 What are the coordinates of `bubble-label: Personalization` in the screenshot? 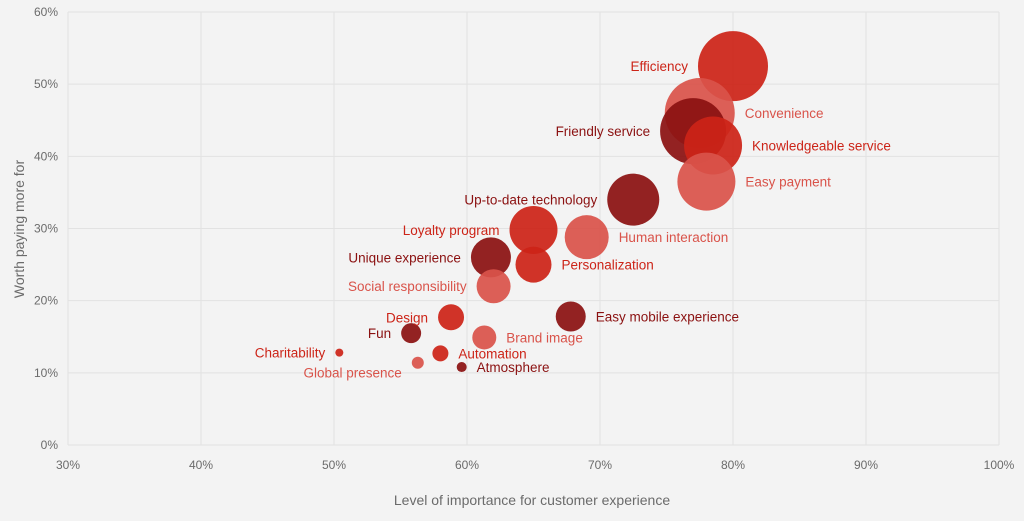 It's located at (608, 265).